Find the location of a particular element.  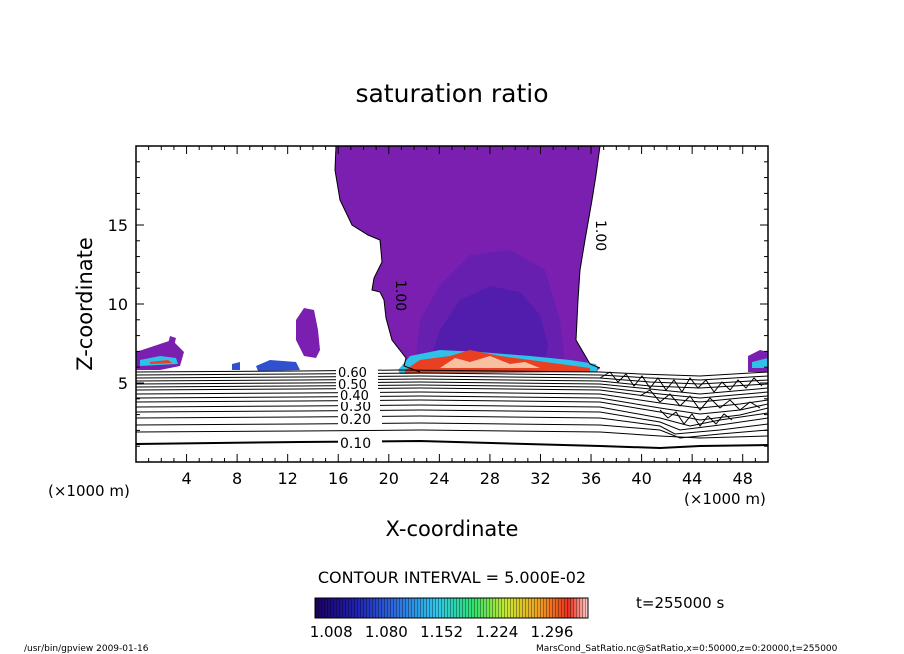

colorbar-tick-label: 1.296 is located at coordinates (552, 632).